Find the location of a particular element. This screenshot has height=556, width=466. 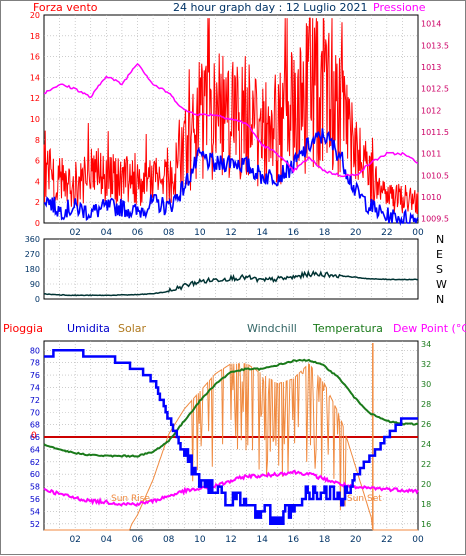

temperature-line is located at coordinates (231, 408).